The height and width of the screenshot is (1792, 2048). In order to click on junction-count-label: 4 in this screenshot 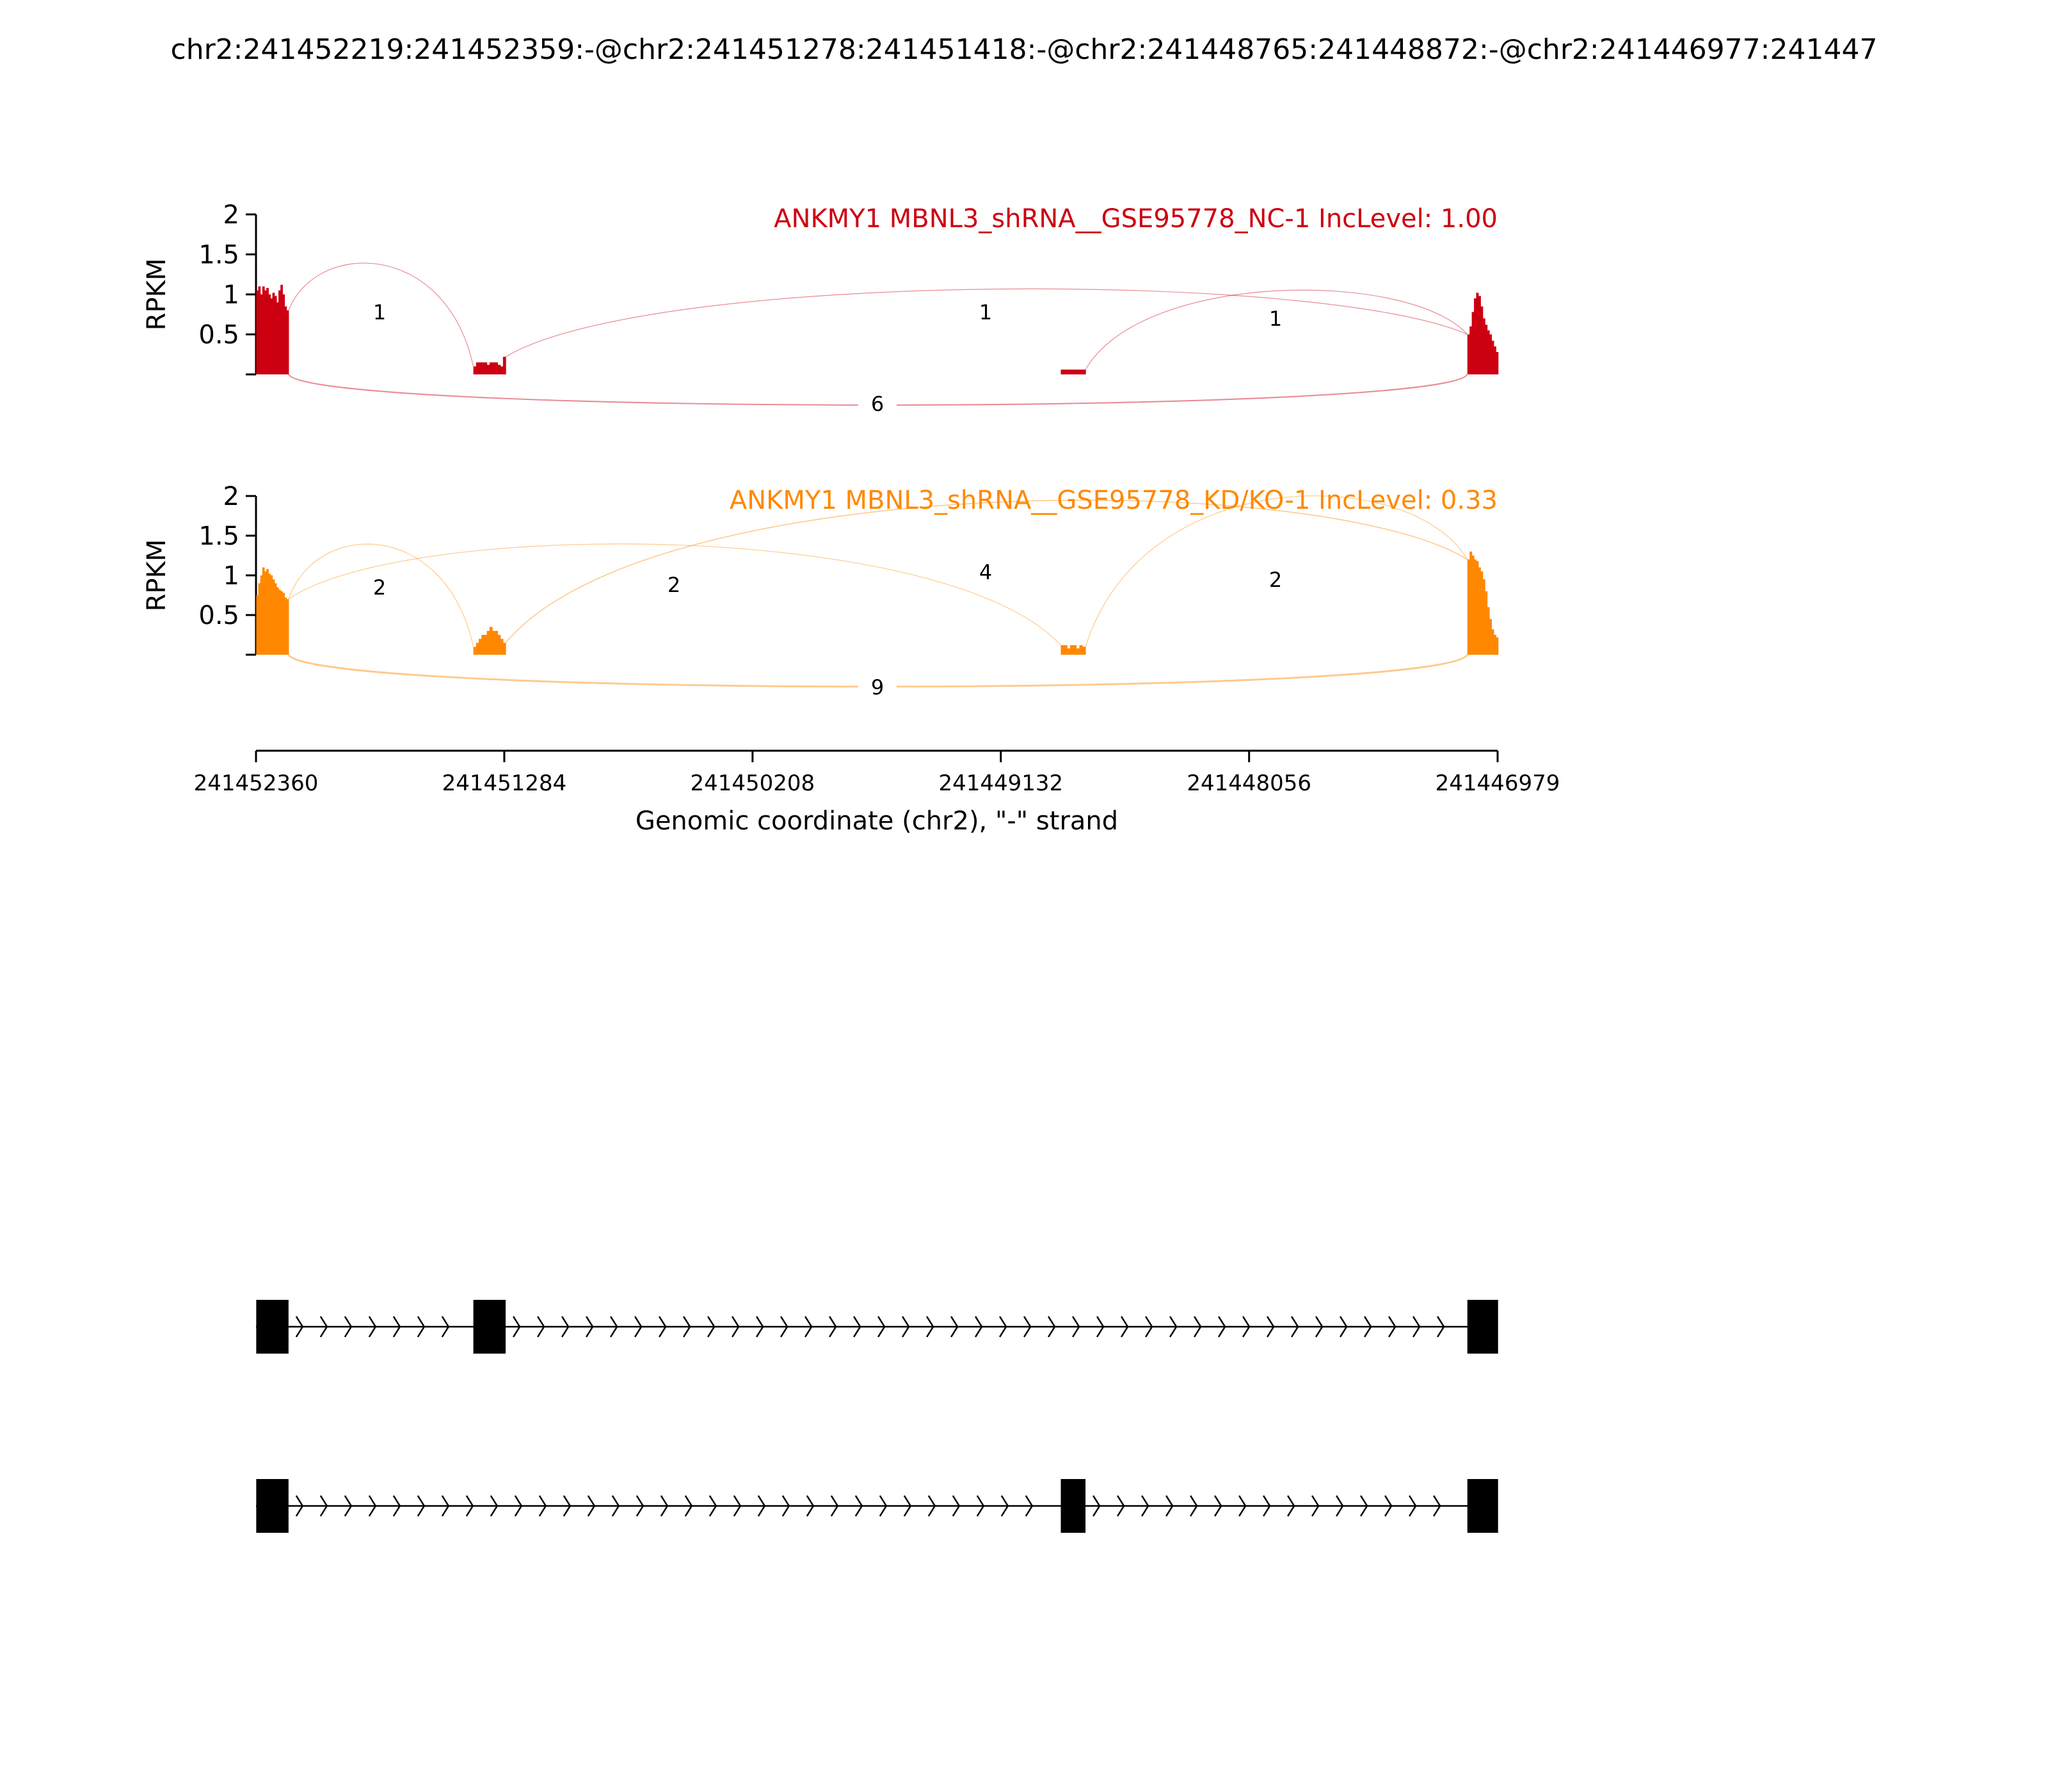, I will do `click(985, 572)`.